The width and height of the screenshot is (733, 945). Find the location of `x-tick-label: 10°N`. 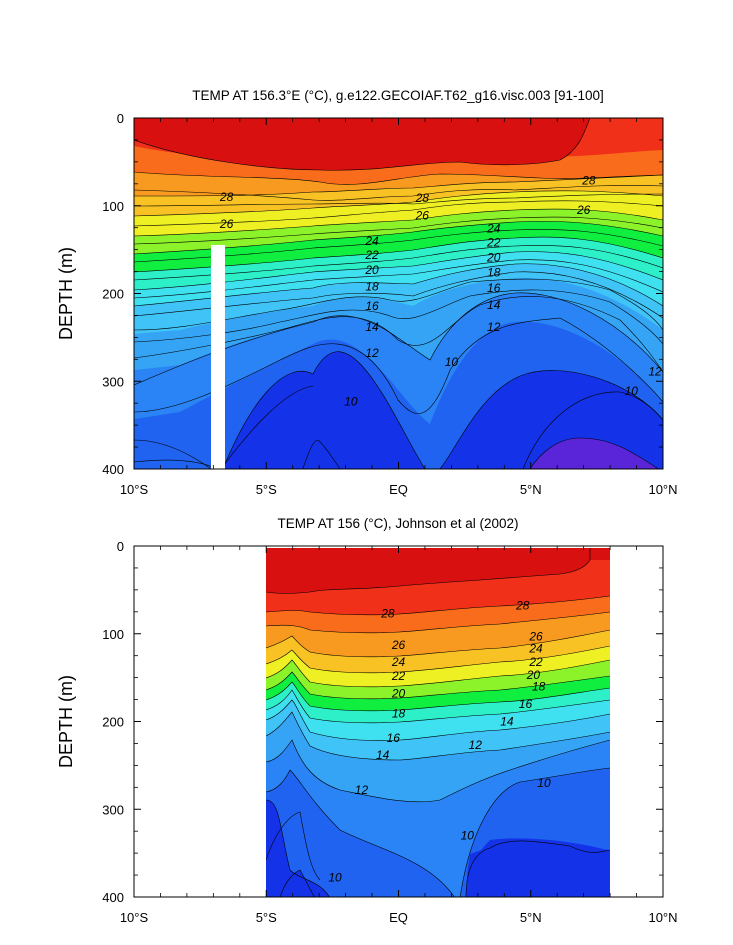

x-tick-label: 10°N is located at coordinates (662, 917).